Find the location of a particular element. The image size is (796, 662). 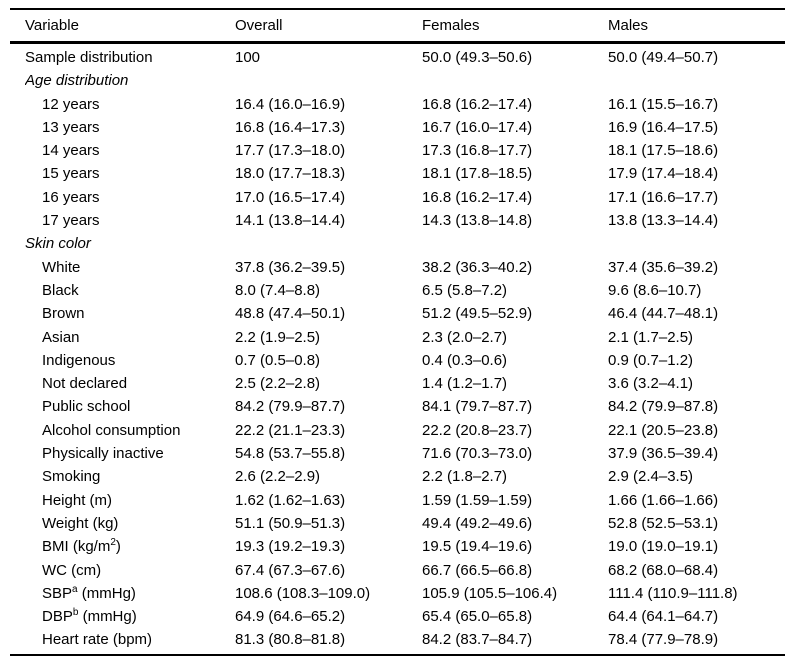

cell-overall is located at coordinates (328, 243).